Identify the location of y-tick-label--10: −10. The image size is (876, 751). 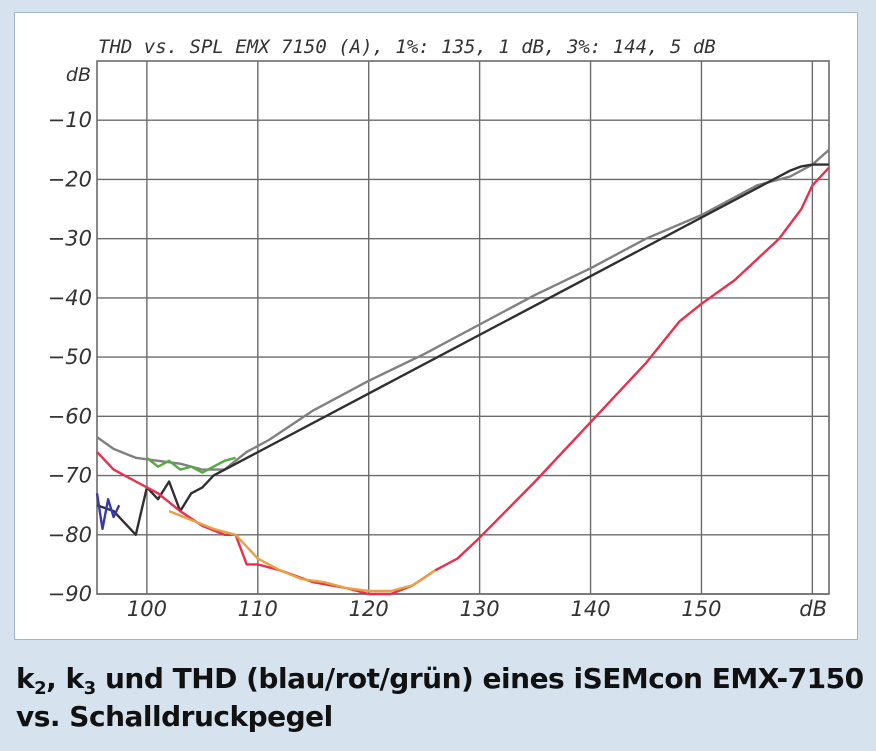
(70, 120).